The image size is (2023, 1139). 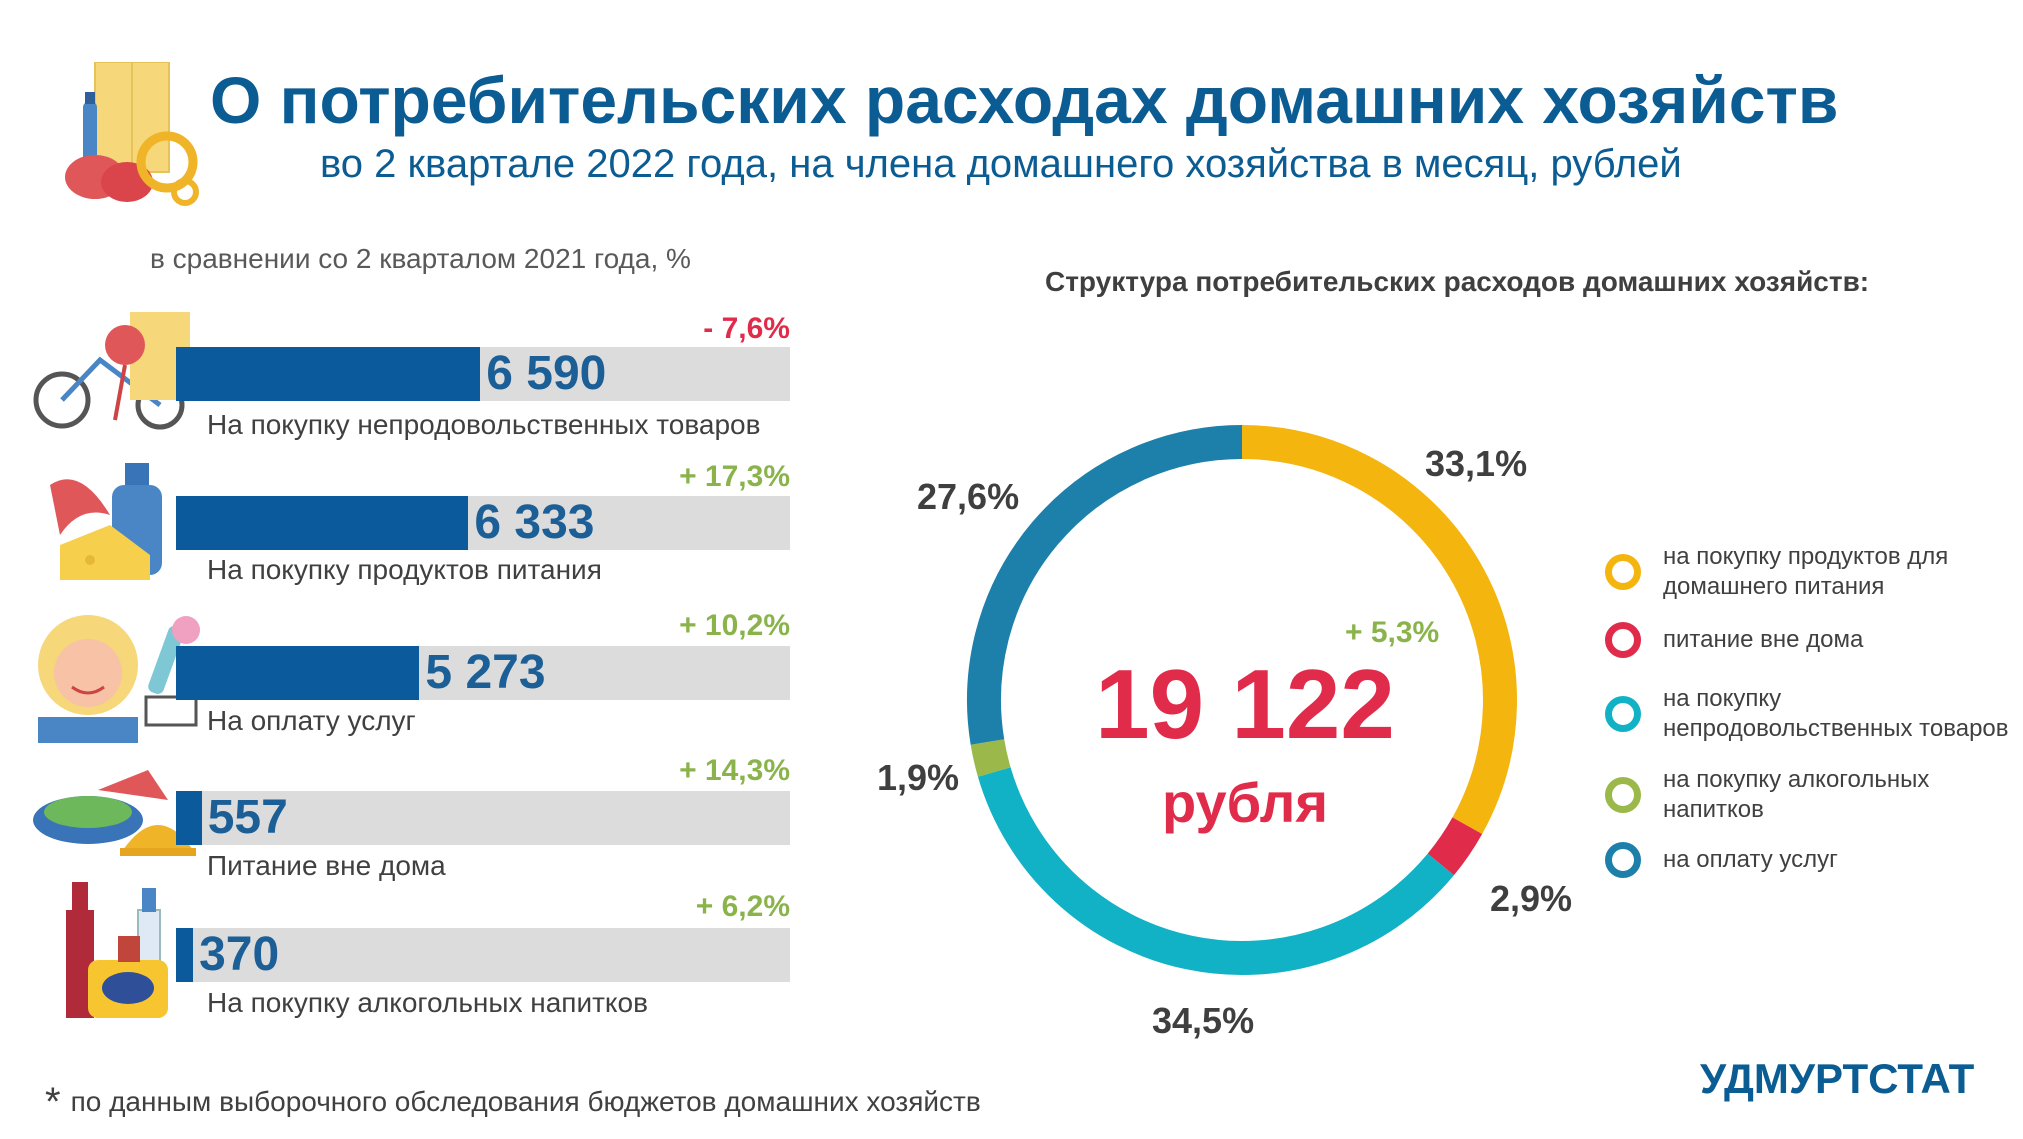 I want to click on legend-label: на покупку непродовольственных товаров, so click(x=1836, y=713).